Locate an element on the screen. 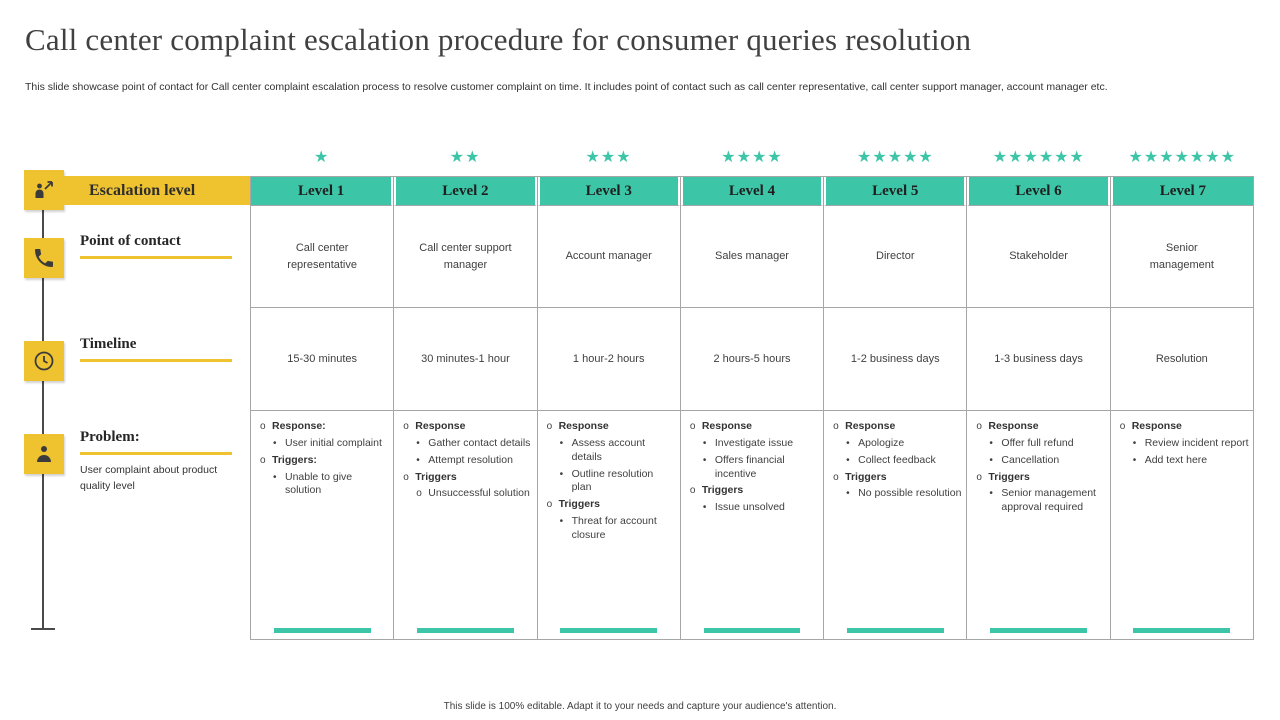 Image resolution: width=1280 pixels, height=720 pixels. problem-list-item: • Unable to give solution is located at coordinates (324, 485).